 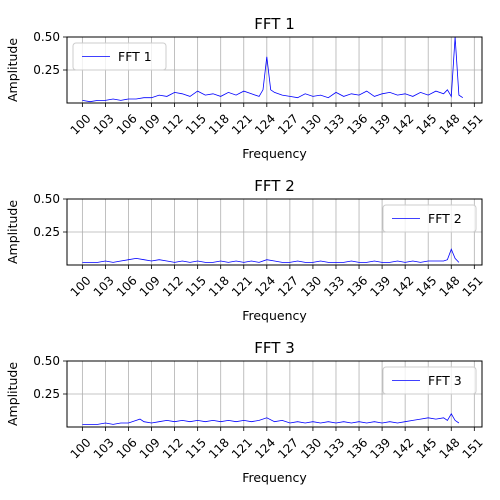 What do you see at coordinates (274, 348) in the screenshot?
I see `chart-title: FFT 3` at bounding box center [274, 348].